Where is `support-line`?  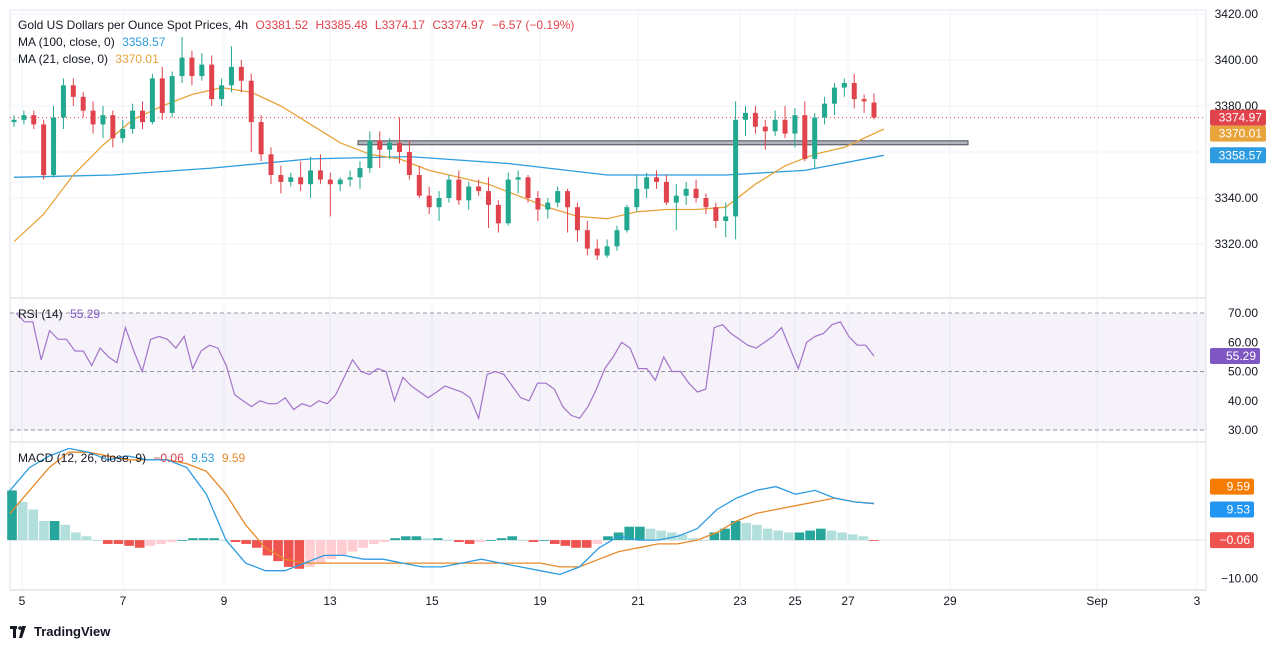 support-line is located at coordinates (663, 143).